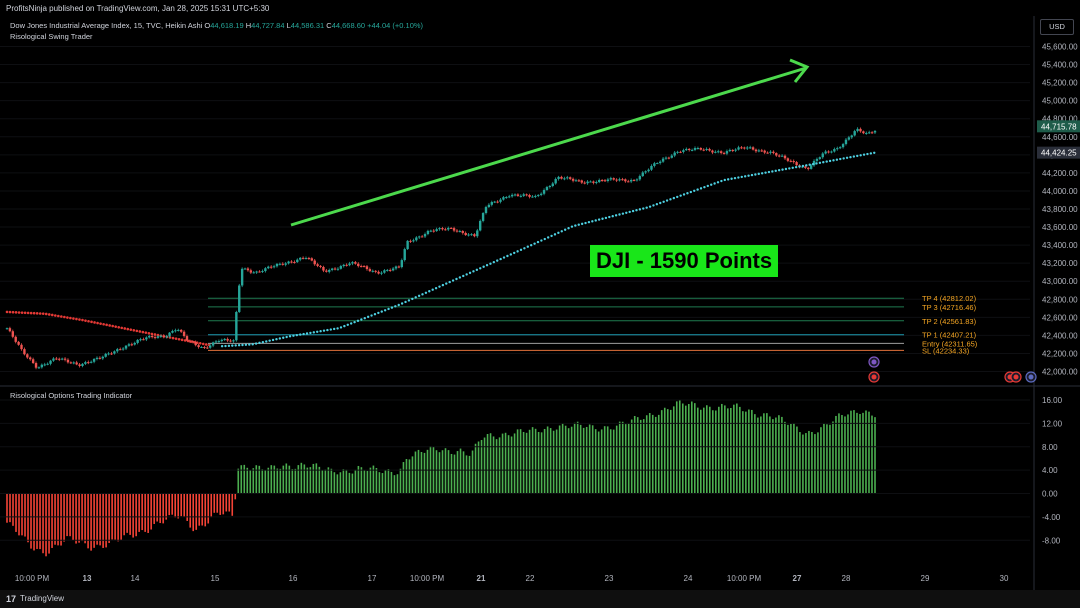  Describe the element at coordinates (1060, 353) in the screenshot. I see `y-tick-label: 42,200.00` at that location.